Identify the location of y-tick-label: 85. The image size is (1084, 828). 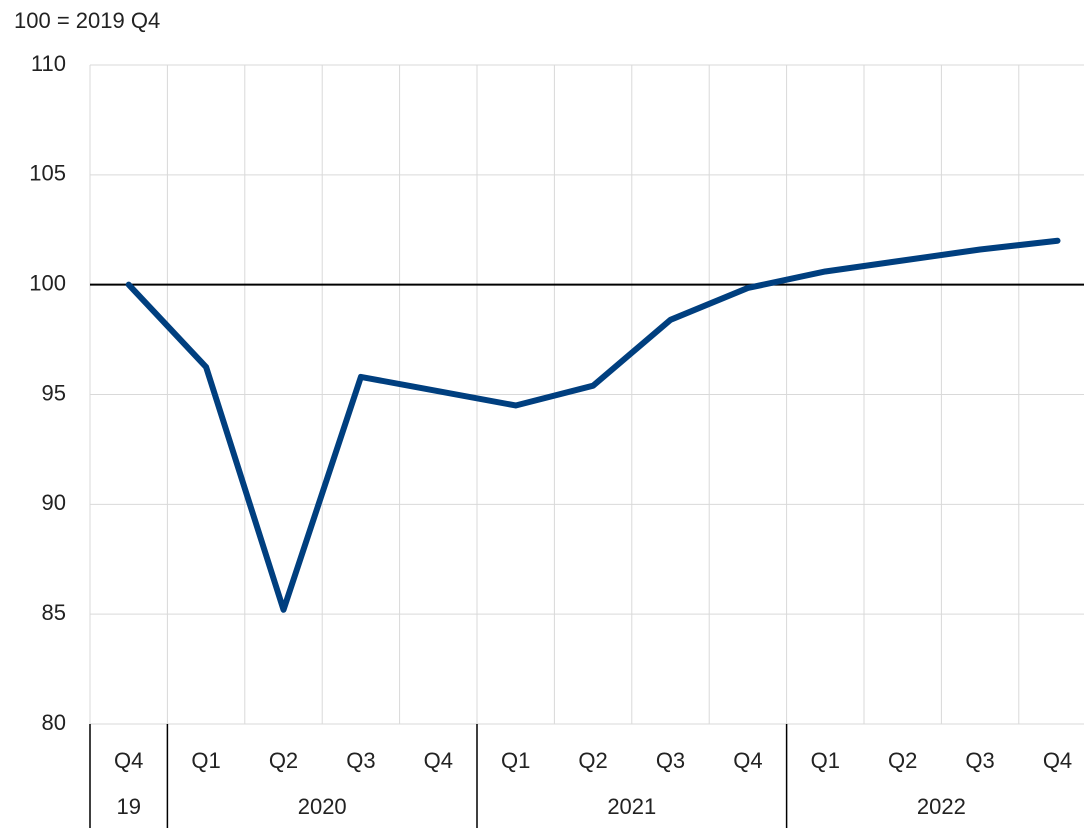
(54, 612).